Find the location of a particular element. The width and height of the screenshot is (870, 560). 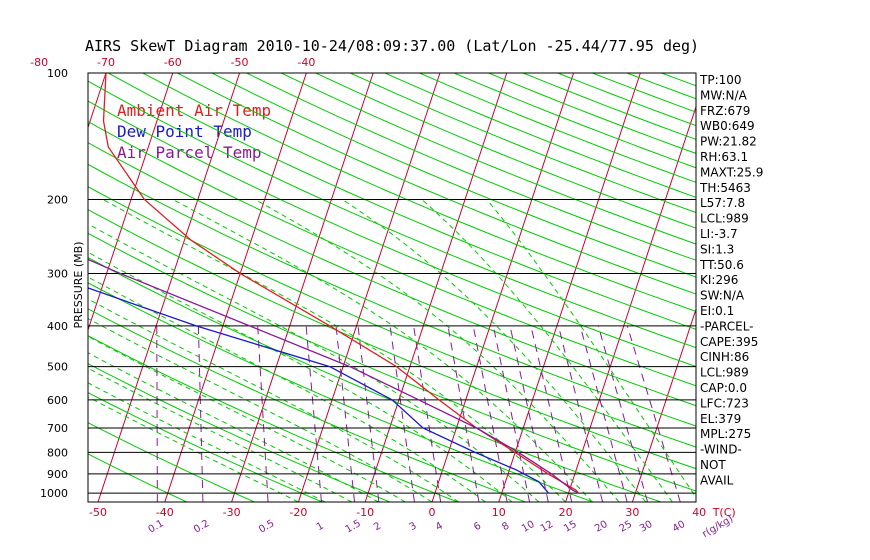

top-tick-label: -80 is located at coordinates (39, 62).